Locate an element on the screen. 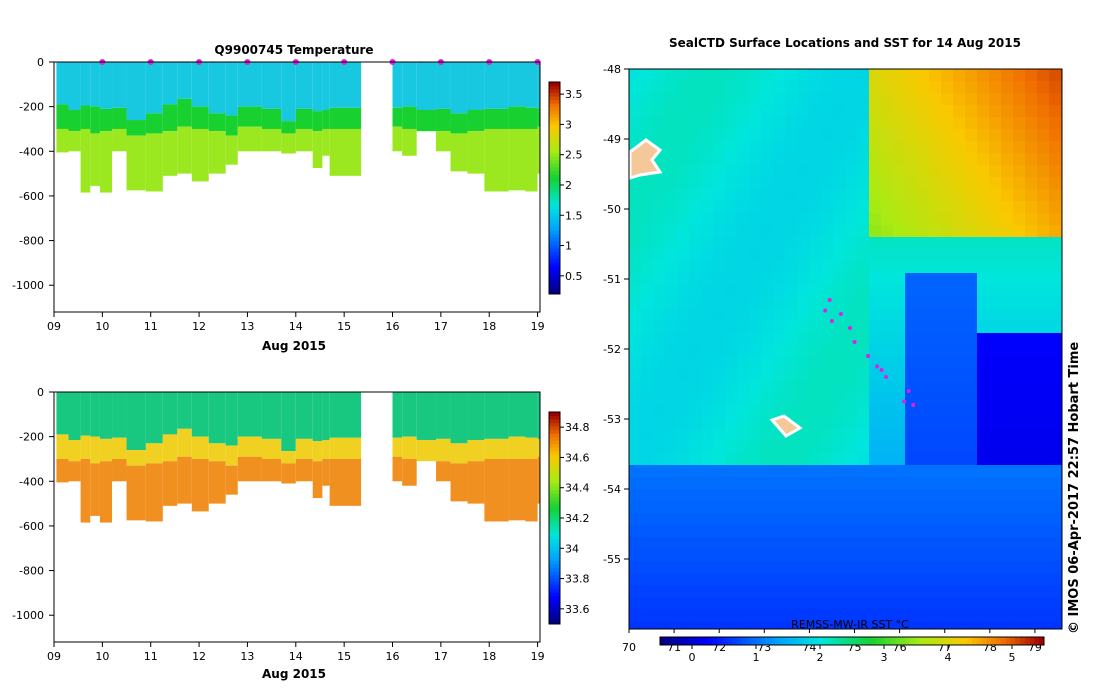 The height and width of the screenshot is (700, 1099). sal-lower-layer-cell is located at coordinates (345, 482).